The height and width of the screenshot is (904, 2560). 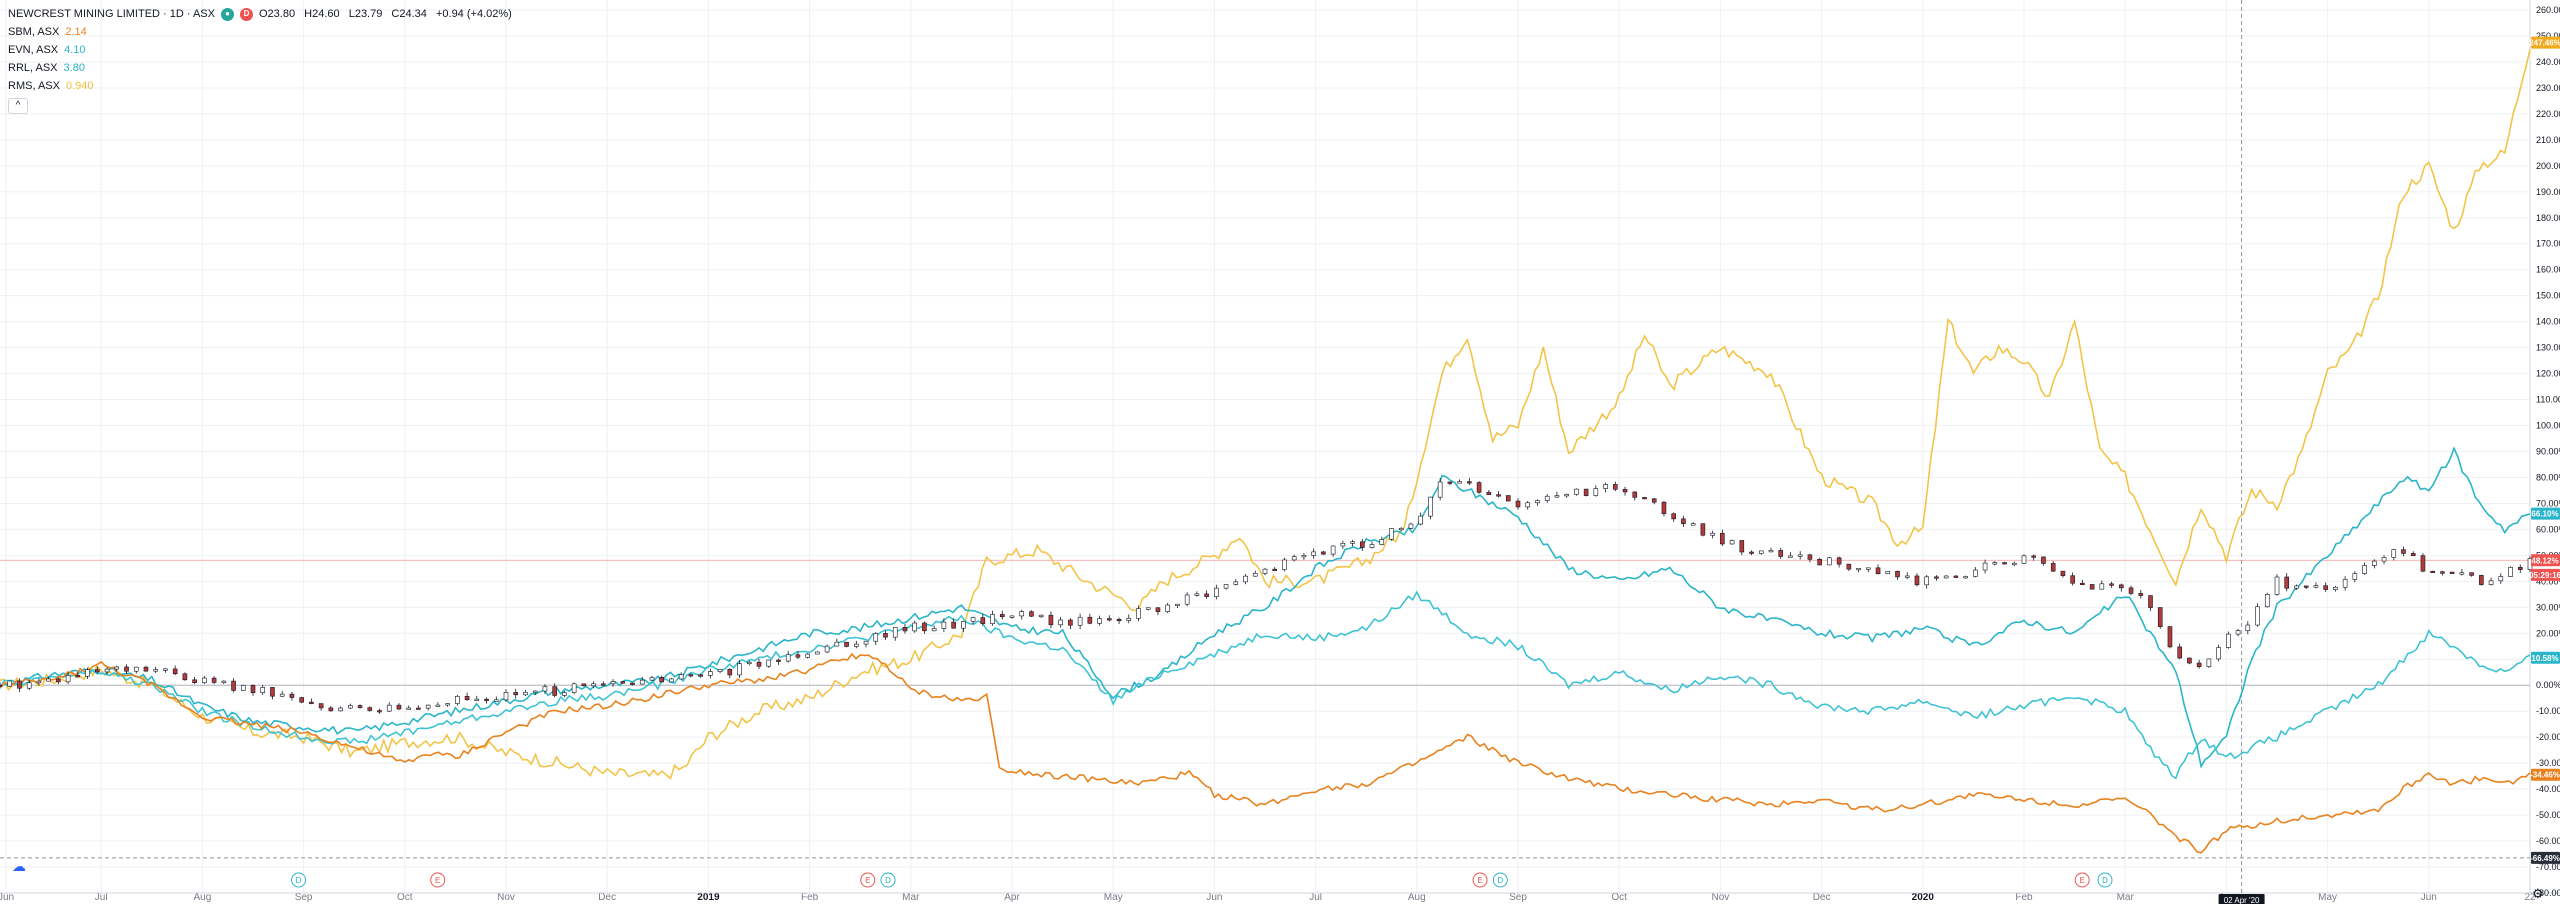 What do you see at coordinates (2548, 477) in the screenshot?
I see `y-tick-label: 80.00%` at bounding box center [2548, 477].